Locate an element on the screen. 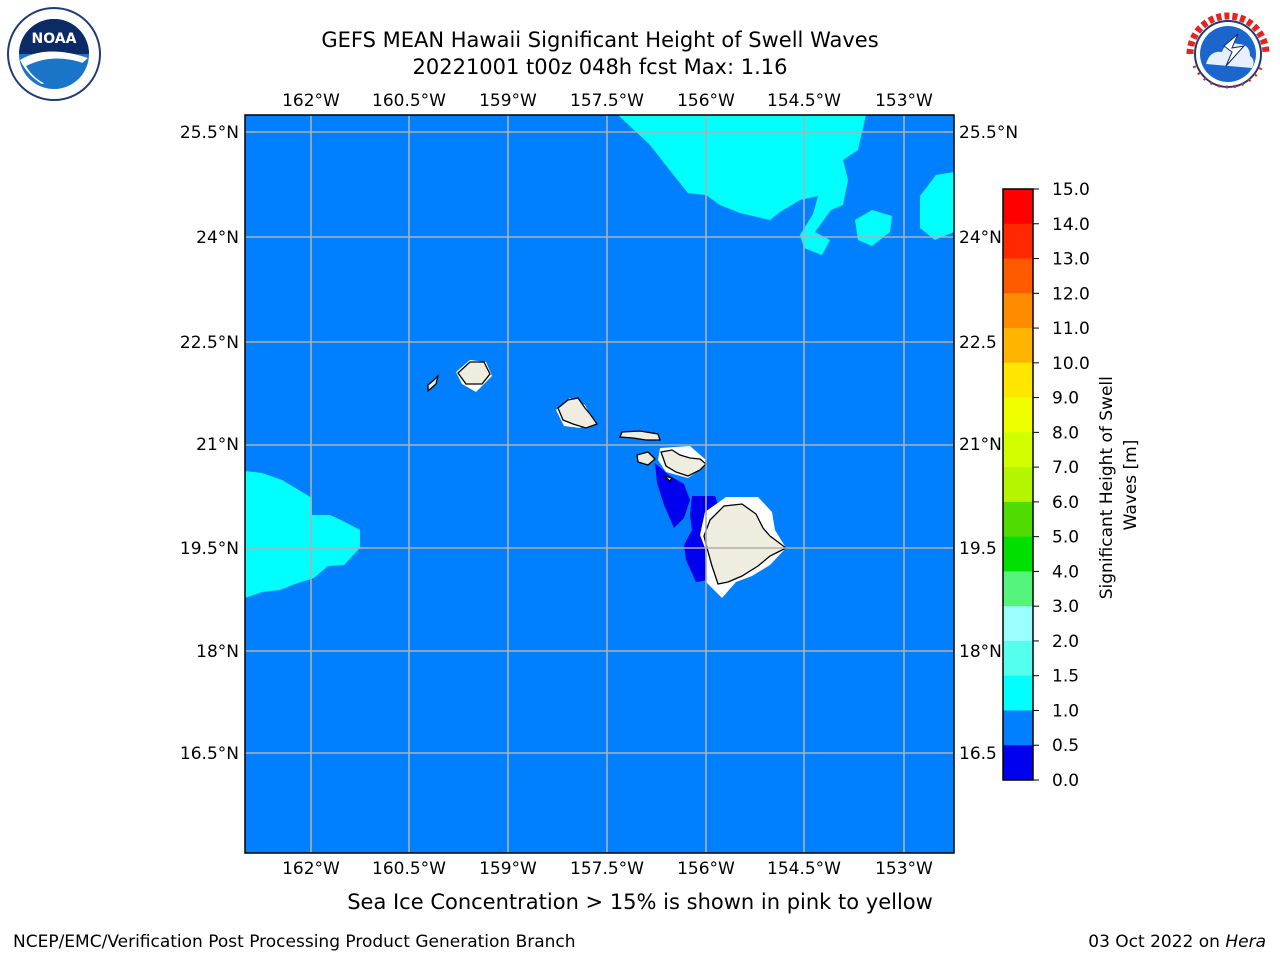  lat-label: 22.5 is located at coordinates (978, 343).